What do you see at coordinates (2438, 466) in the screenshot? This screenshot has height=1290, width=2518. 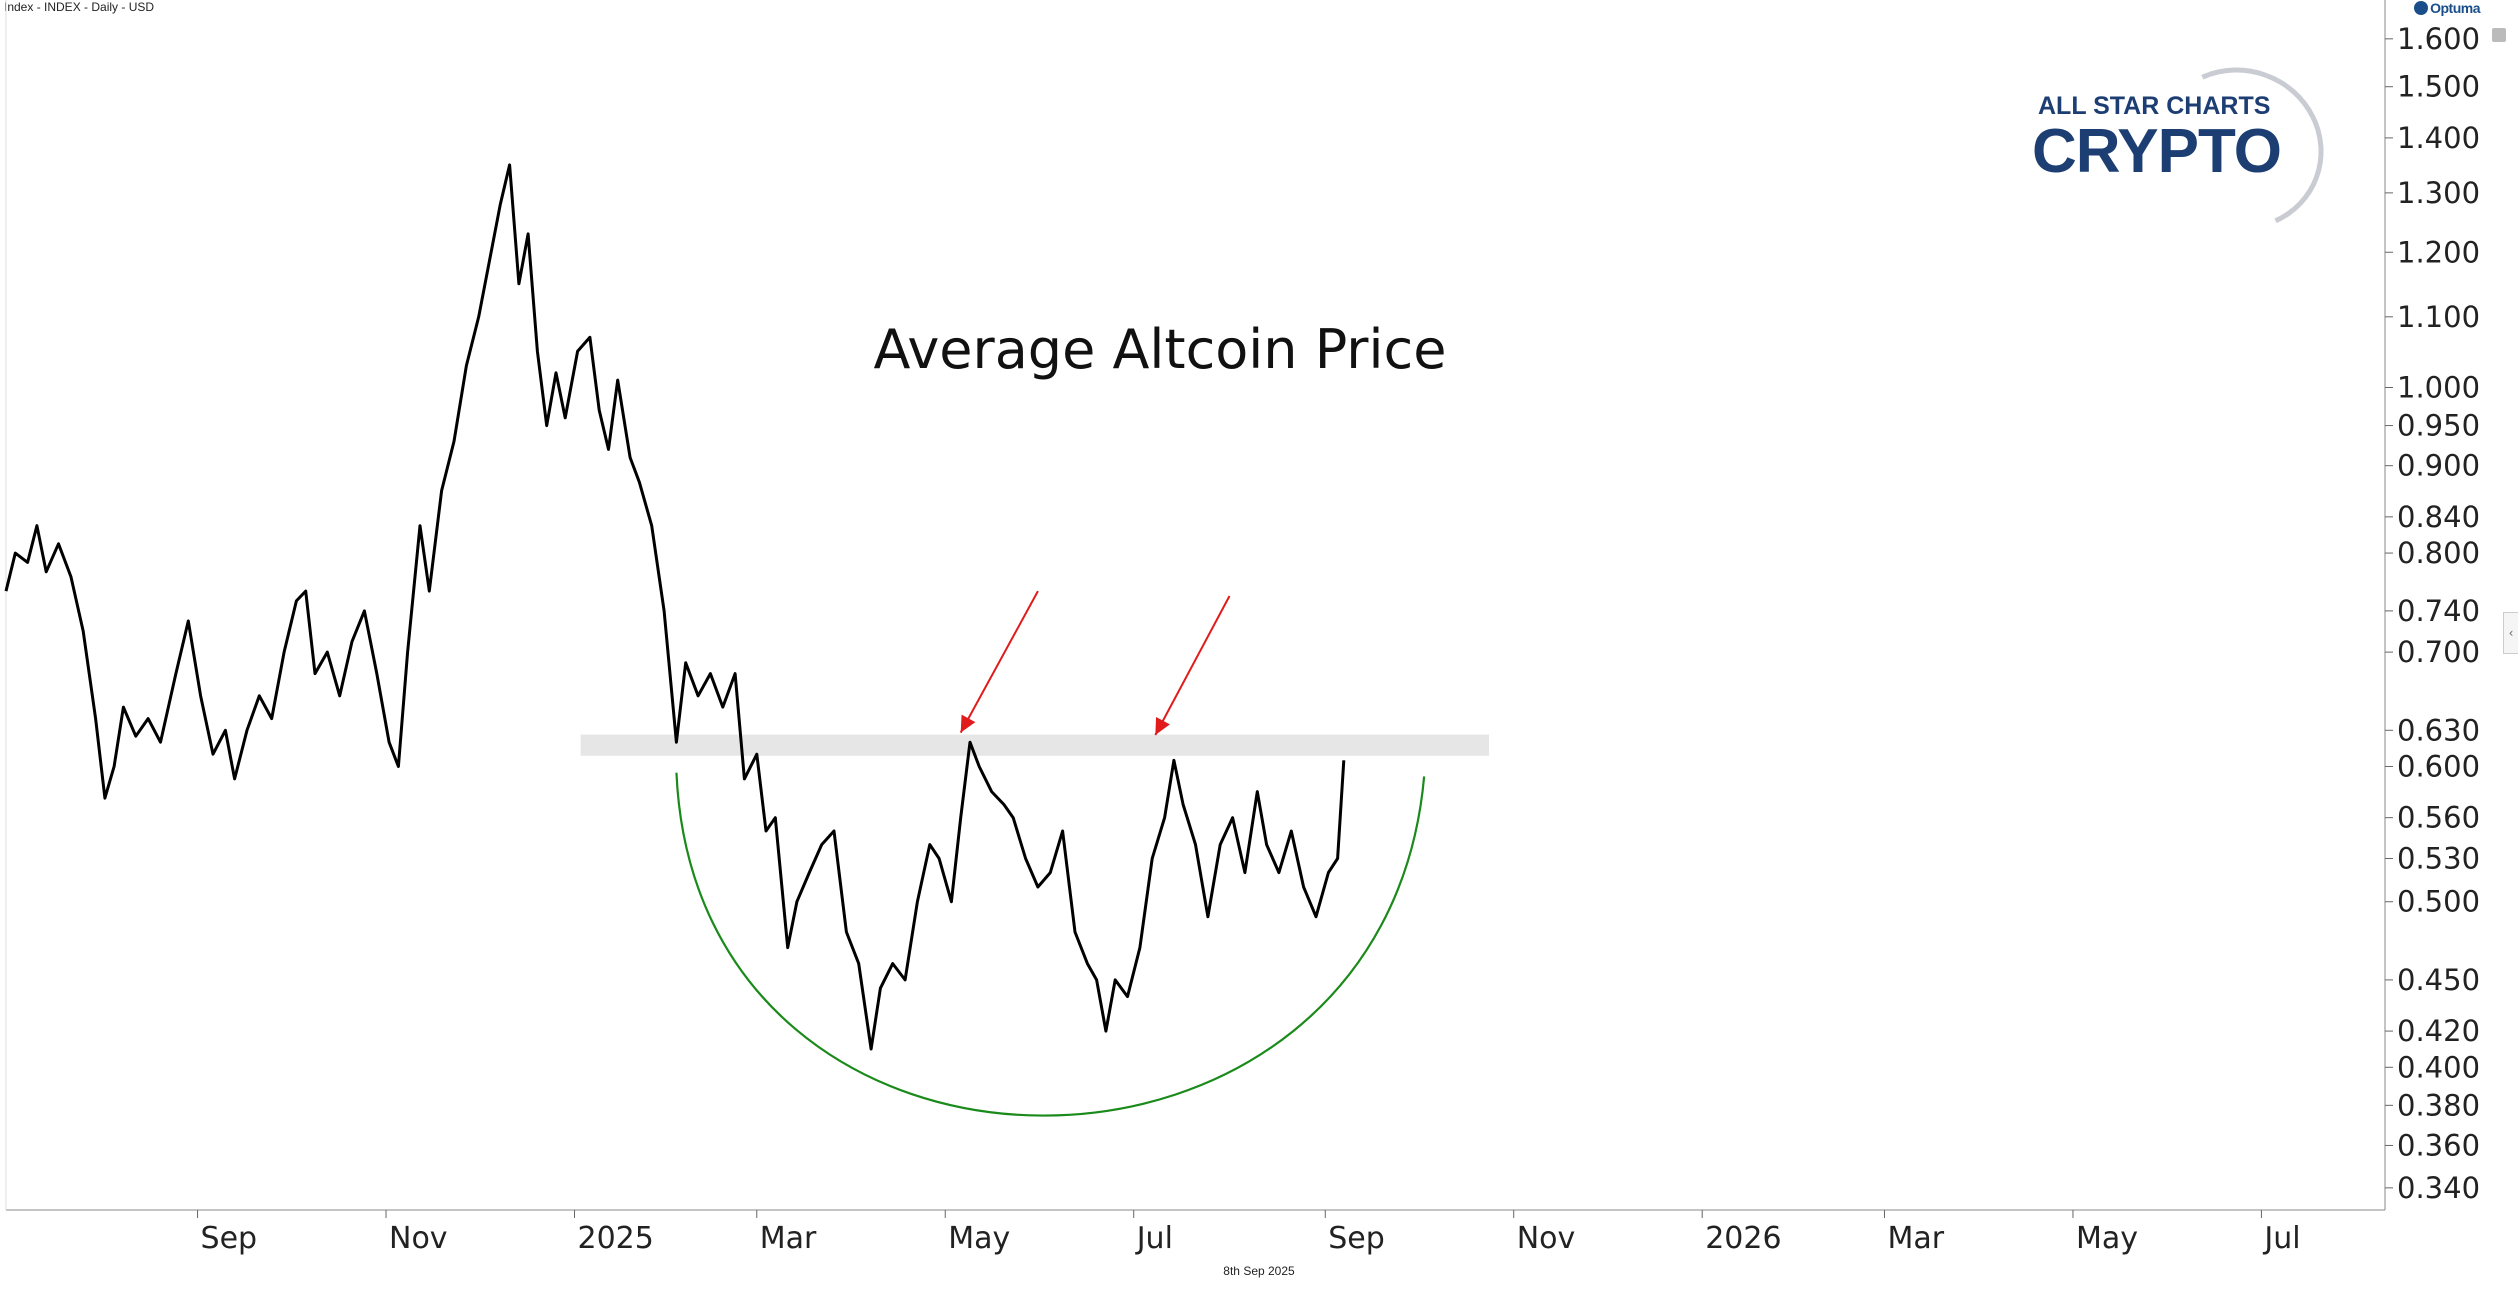 I see `y-tick-label: 0.900` at bounding box center [2438, 466].